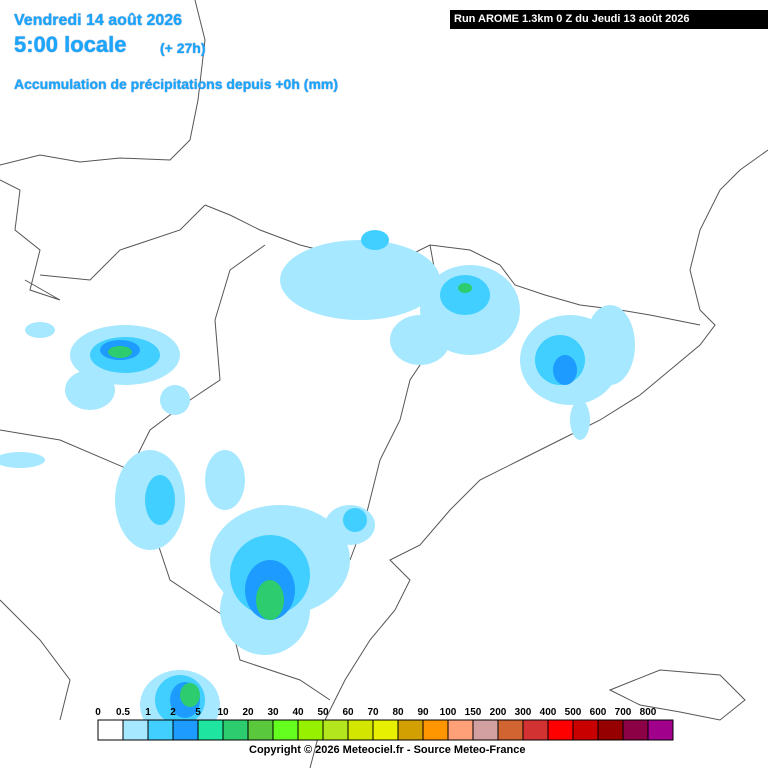 The image size is (768, 768). What do you see at coordinates (573, 712) in the screenshot?
I see `legend-label: 500` at bounding box center [573, 712].